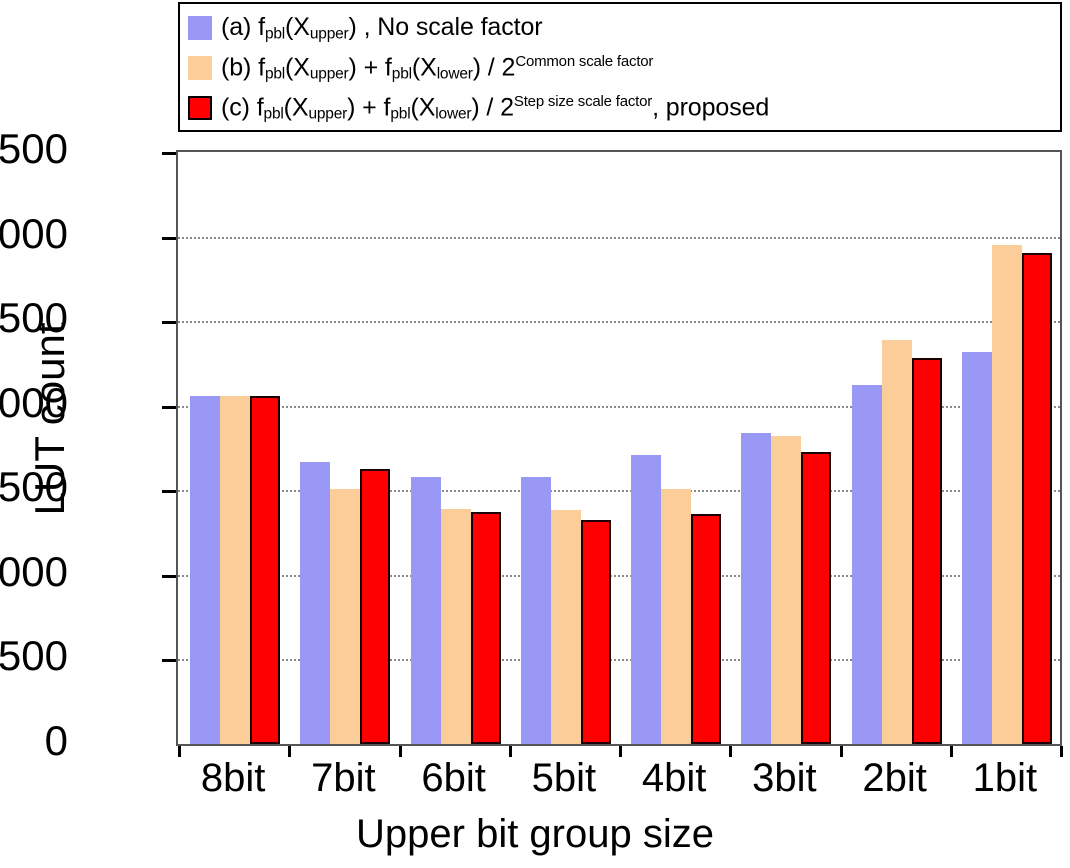 The image size is (1070, 868). I want to click on y-tick-label: 500, so click(34, 656).